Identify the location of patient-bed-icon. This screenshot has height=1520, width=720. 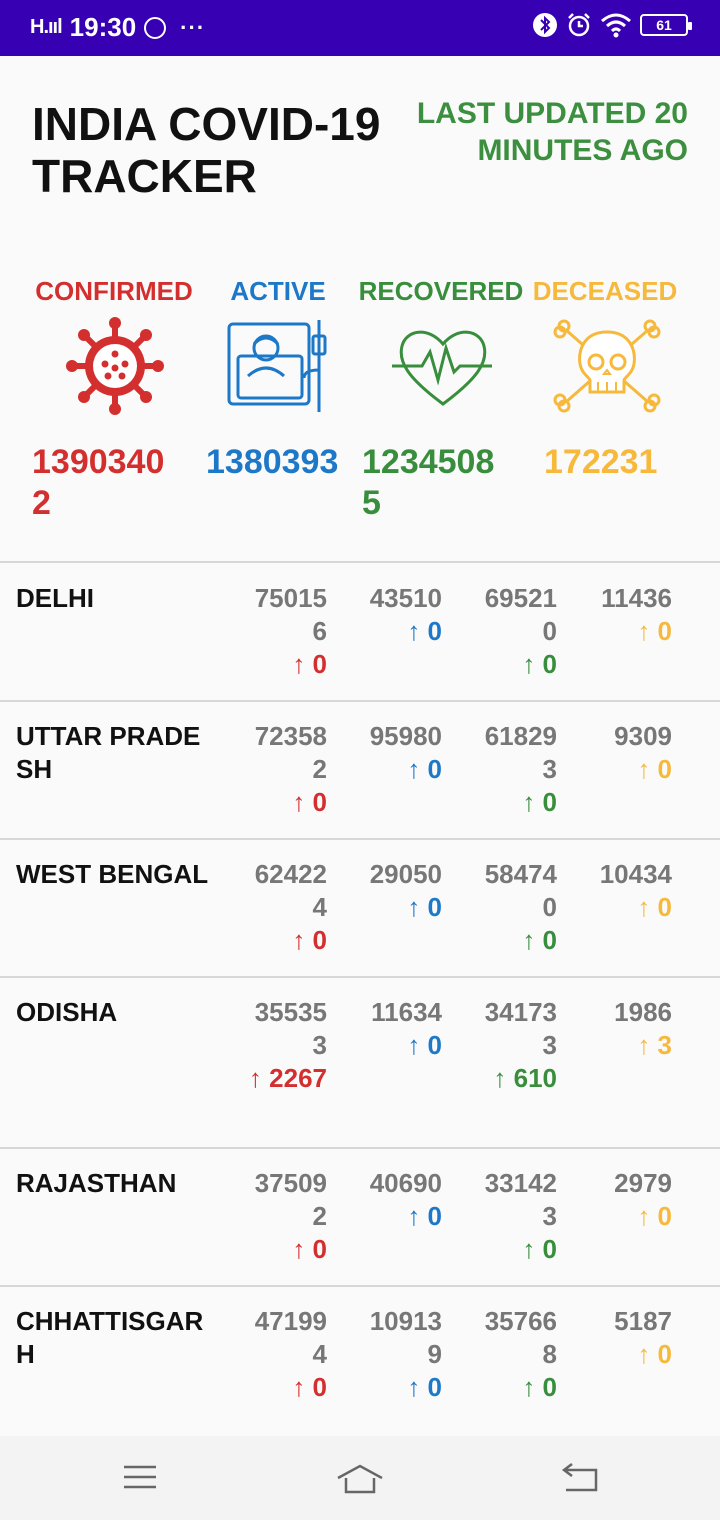
(277, 366).